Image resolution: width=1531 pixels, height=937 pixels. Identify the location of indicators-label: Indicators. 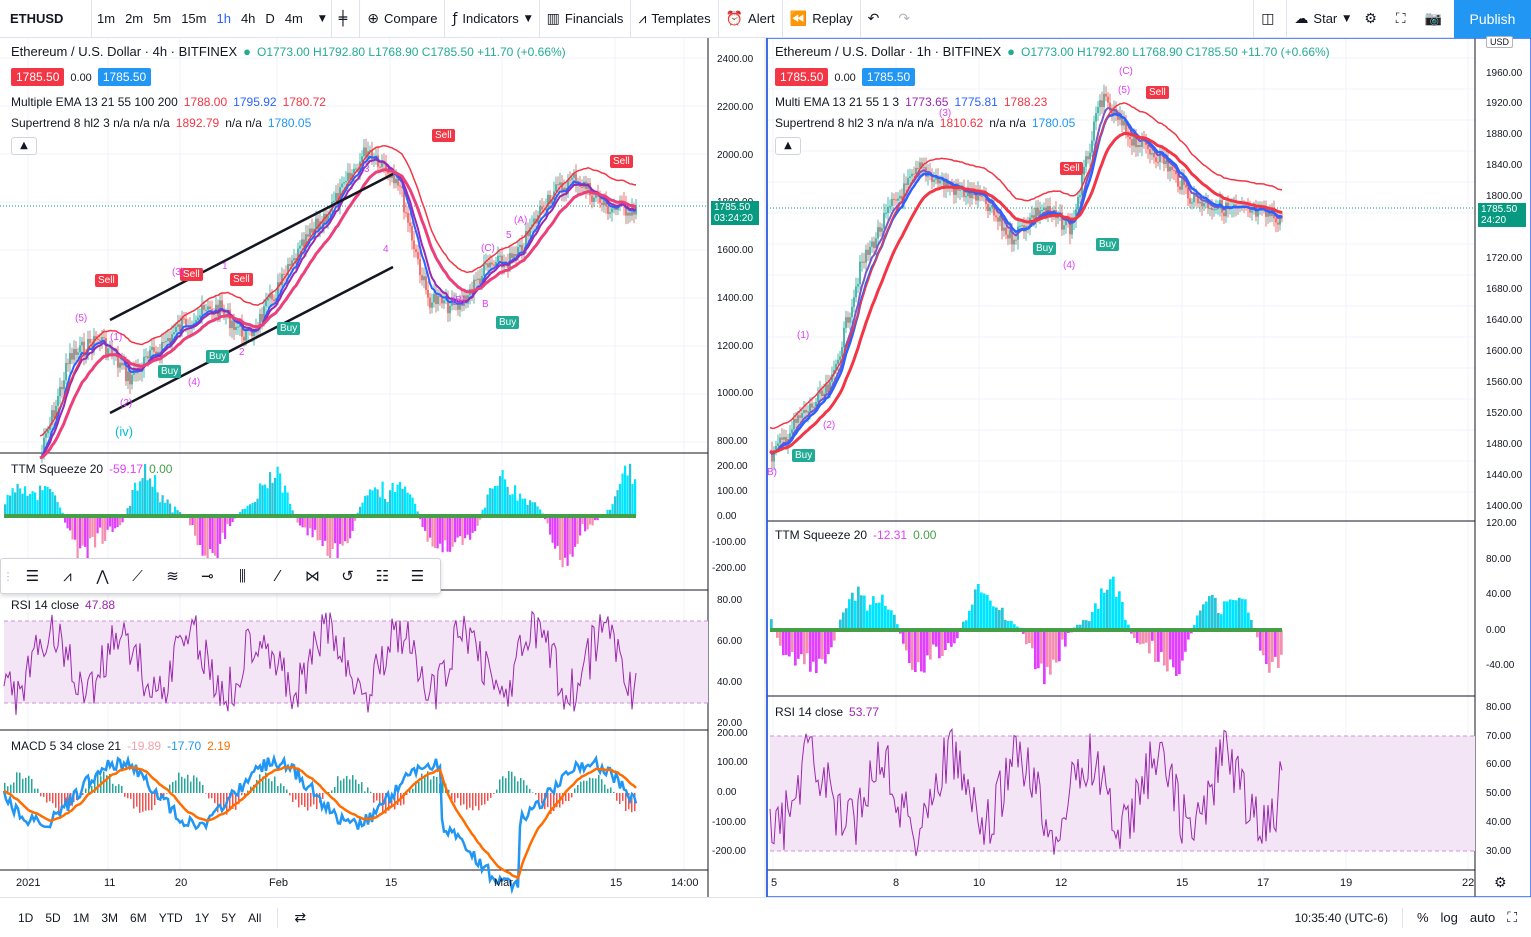
(490, 18).